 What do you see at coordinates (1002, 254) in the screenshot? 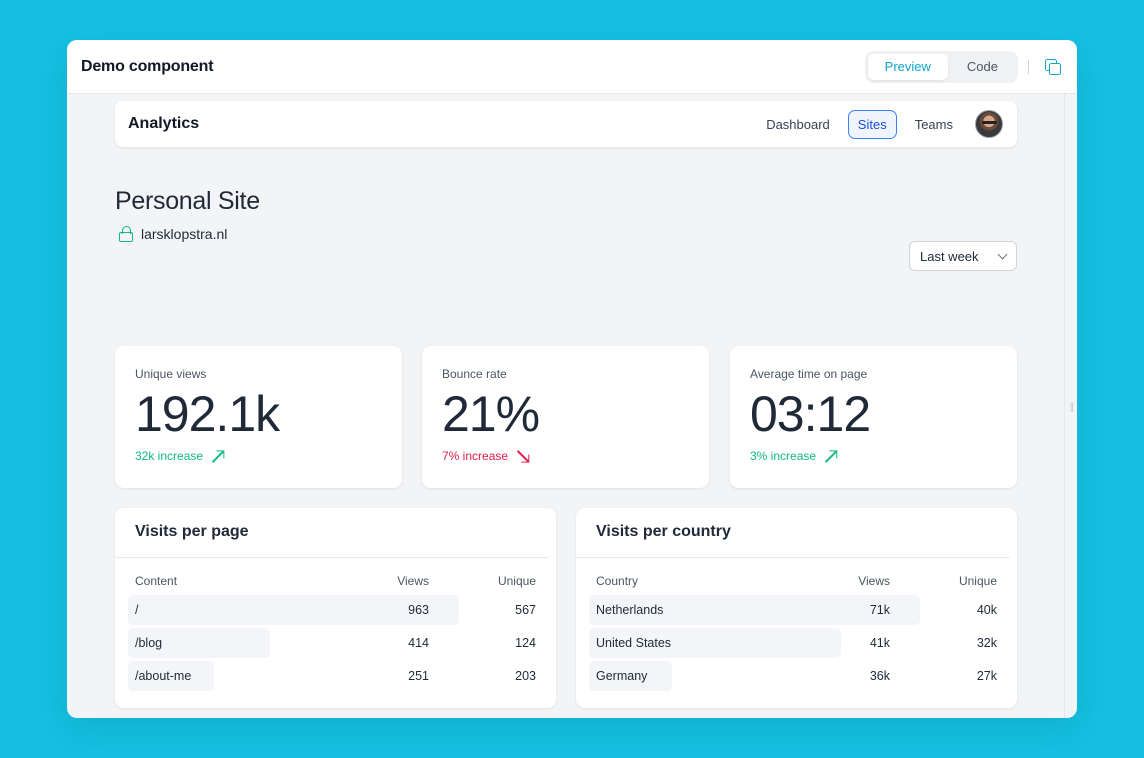
I see `chevron-down-icon` at bounding box center [1002, 254].